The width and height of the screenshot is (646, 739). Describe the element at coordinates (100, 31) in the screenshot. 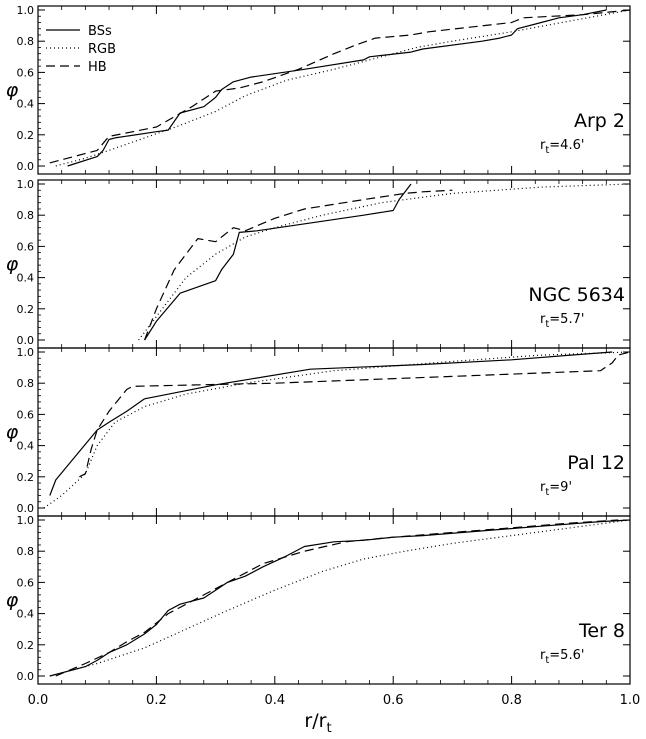

I see `legend-label-bss: BSs` at that location.